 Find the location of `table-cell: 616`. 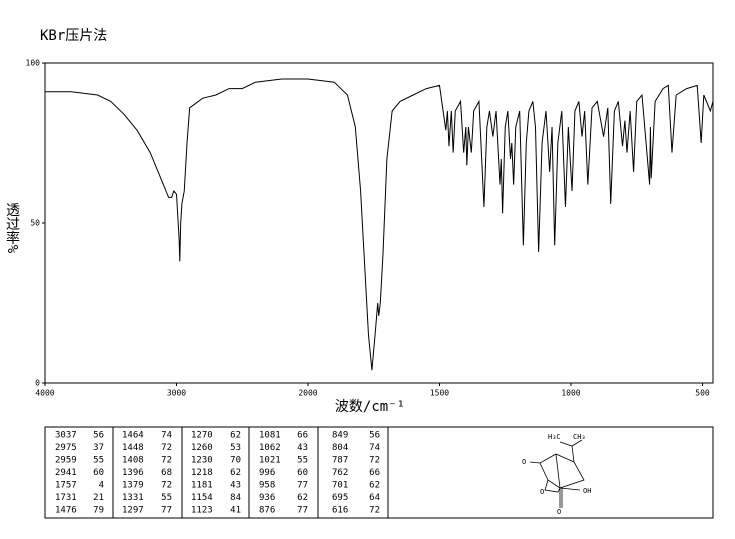

table-cell: 616 is located at coordinates (340, 511).